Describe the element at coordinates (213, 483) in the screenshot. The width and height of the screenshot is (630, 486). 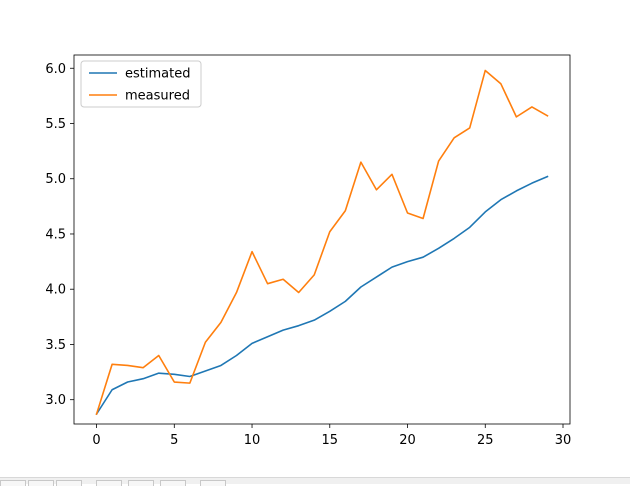
I see `save-button` at that location.